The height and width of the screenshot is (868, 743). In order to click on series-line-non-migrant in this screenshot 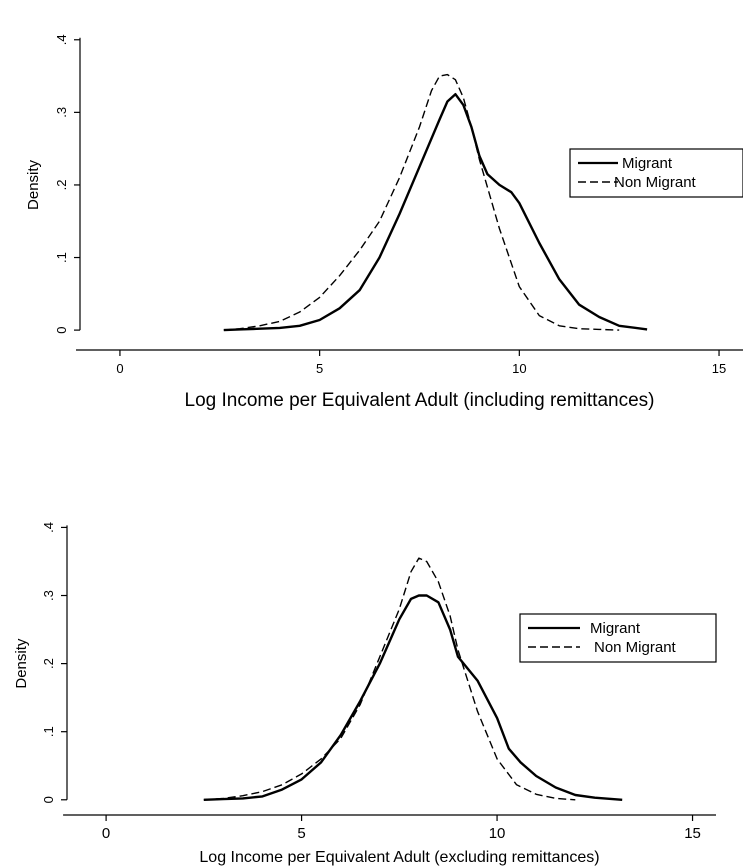, I will do `click(389, 679)`.